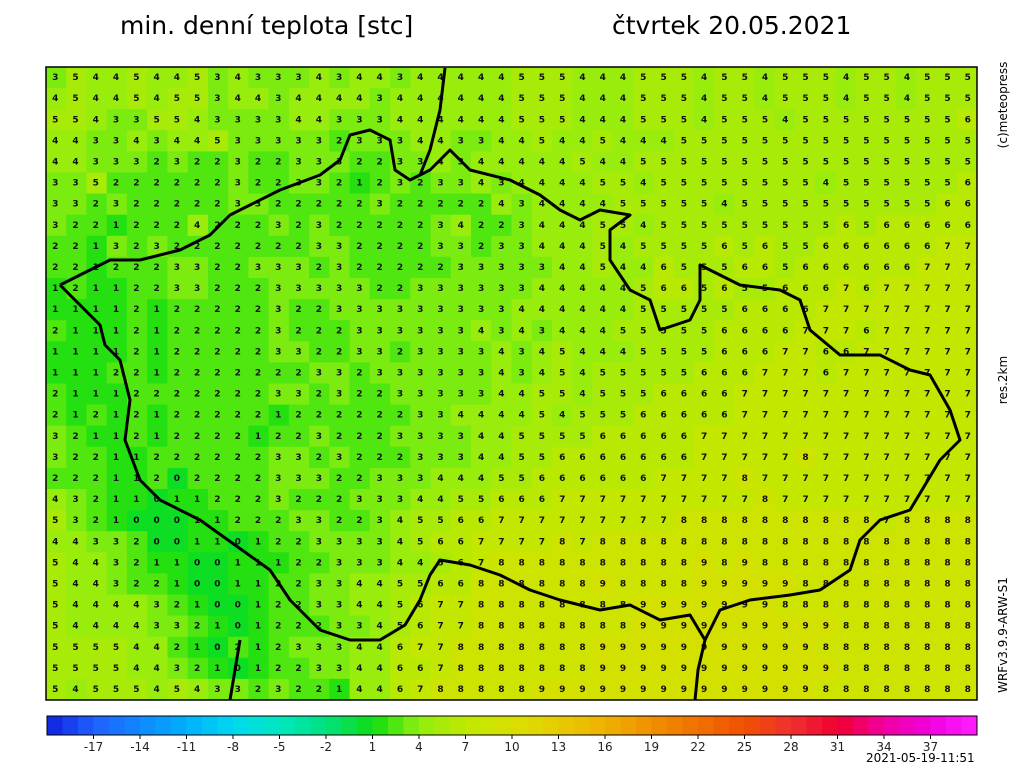  Describe the element at coordinates (512, 734) in the screenshot. I see `colorbar: -17 -14 -11 -8 -5 -2 1 4 7 10 13 16 19 22 25 28 31 34 37` at that location.